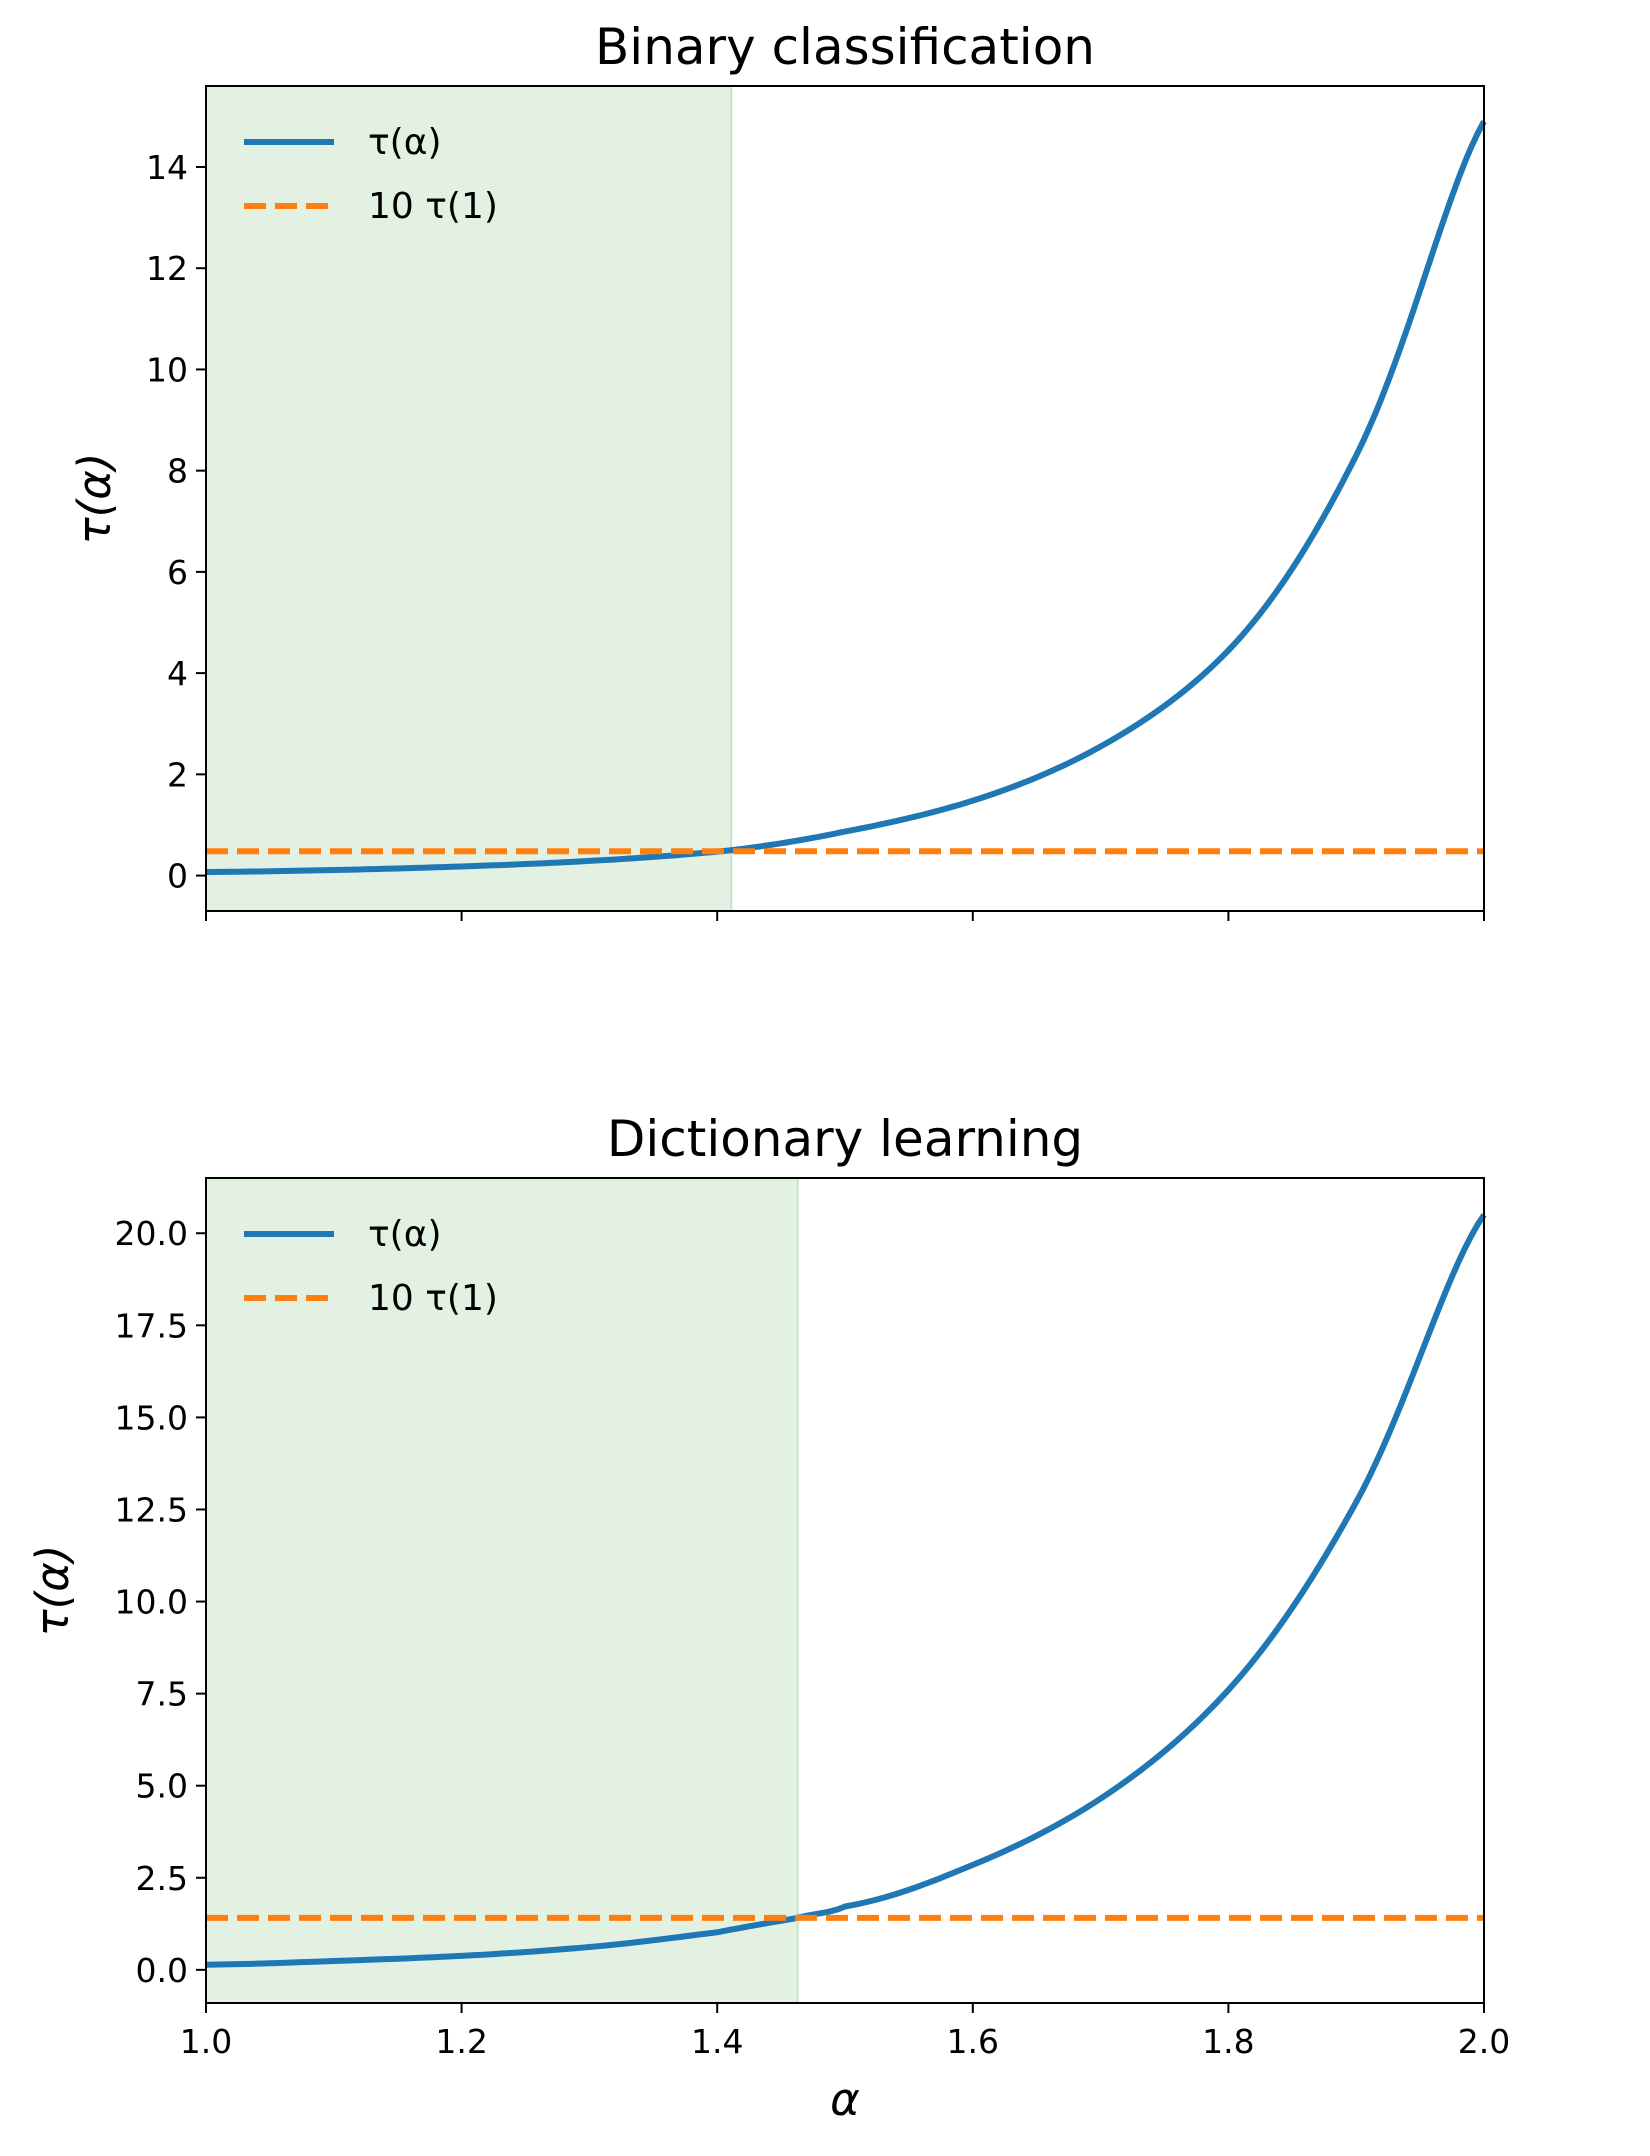 This screenshot has width=1650, height=2156. What do you see at coordinates (151, 1233) in the screenshot?
I see `y-tick-label: 20.0` at bounding box center [151, 1233].